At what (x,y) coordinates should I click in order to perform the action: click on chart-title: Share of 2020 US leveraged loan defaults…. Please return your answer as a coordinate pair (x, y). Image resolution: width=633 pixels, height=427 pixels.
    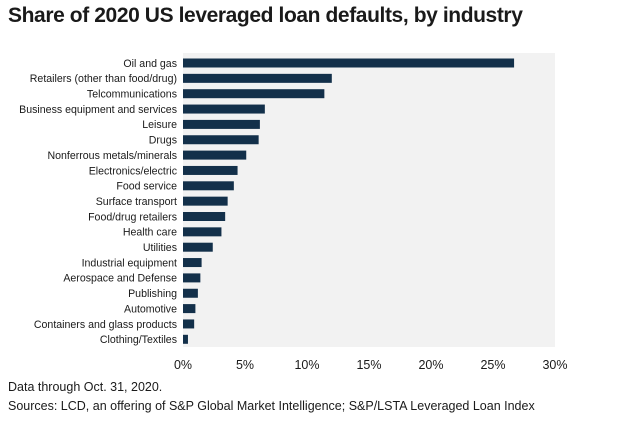
    Looking at the image, I should click on (265, 15).